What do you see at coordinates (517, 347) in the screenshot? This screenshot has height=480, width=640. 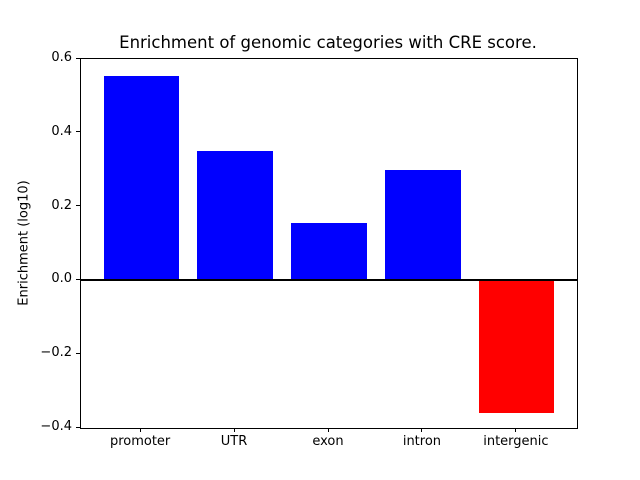 I see `bar-intergenic` at bounding box center [517, 347].